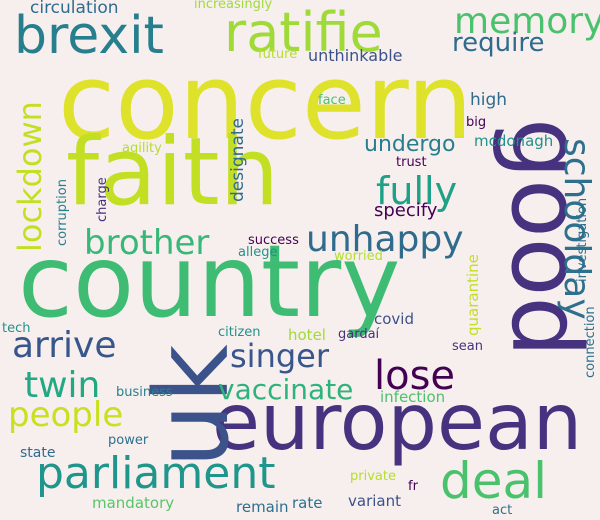  What do you see at coordinates (156, 473) in the screenshot?
I see `word-parliament: parliament` at bounding box center [156, 473].